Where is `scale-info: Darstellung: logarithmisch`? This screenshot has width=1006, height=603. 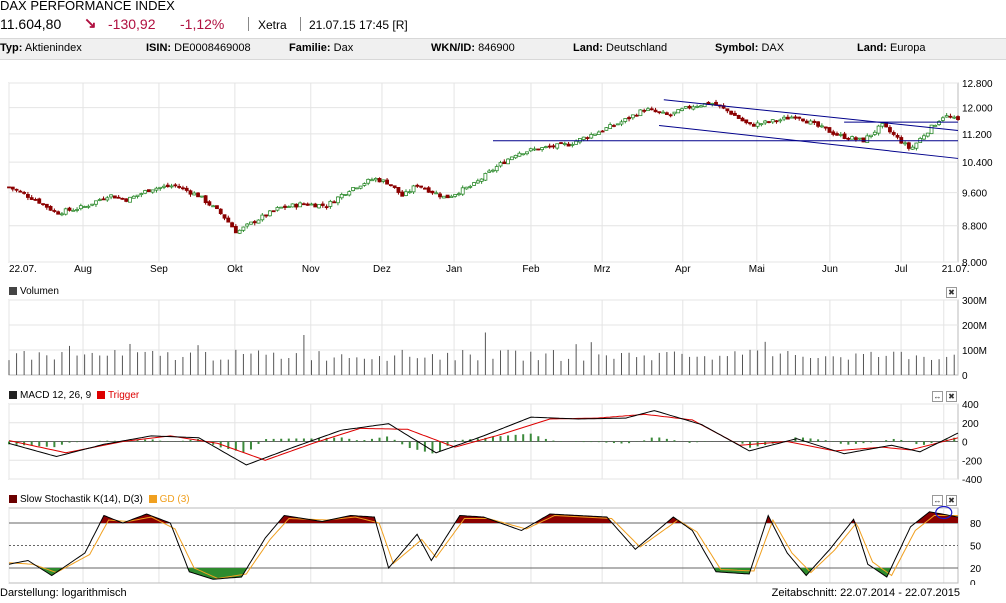 scale-info: Darstellung: logarithmisch is located at coordinates (63, 593).